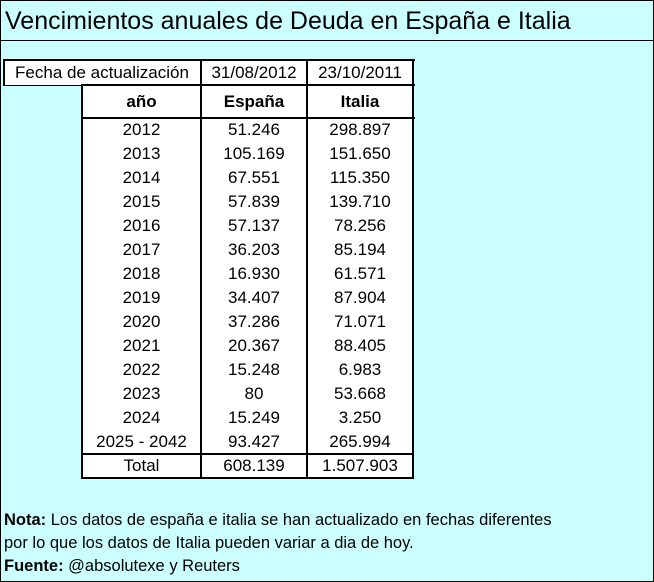  What do you see at coordinates (254, 129) in the screenshot?
I see `row-value-spain: 51.246` at bounding box center [254, 129].